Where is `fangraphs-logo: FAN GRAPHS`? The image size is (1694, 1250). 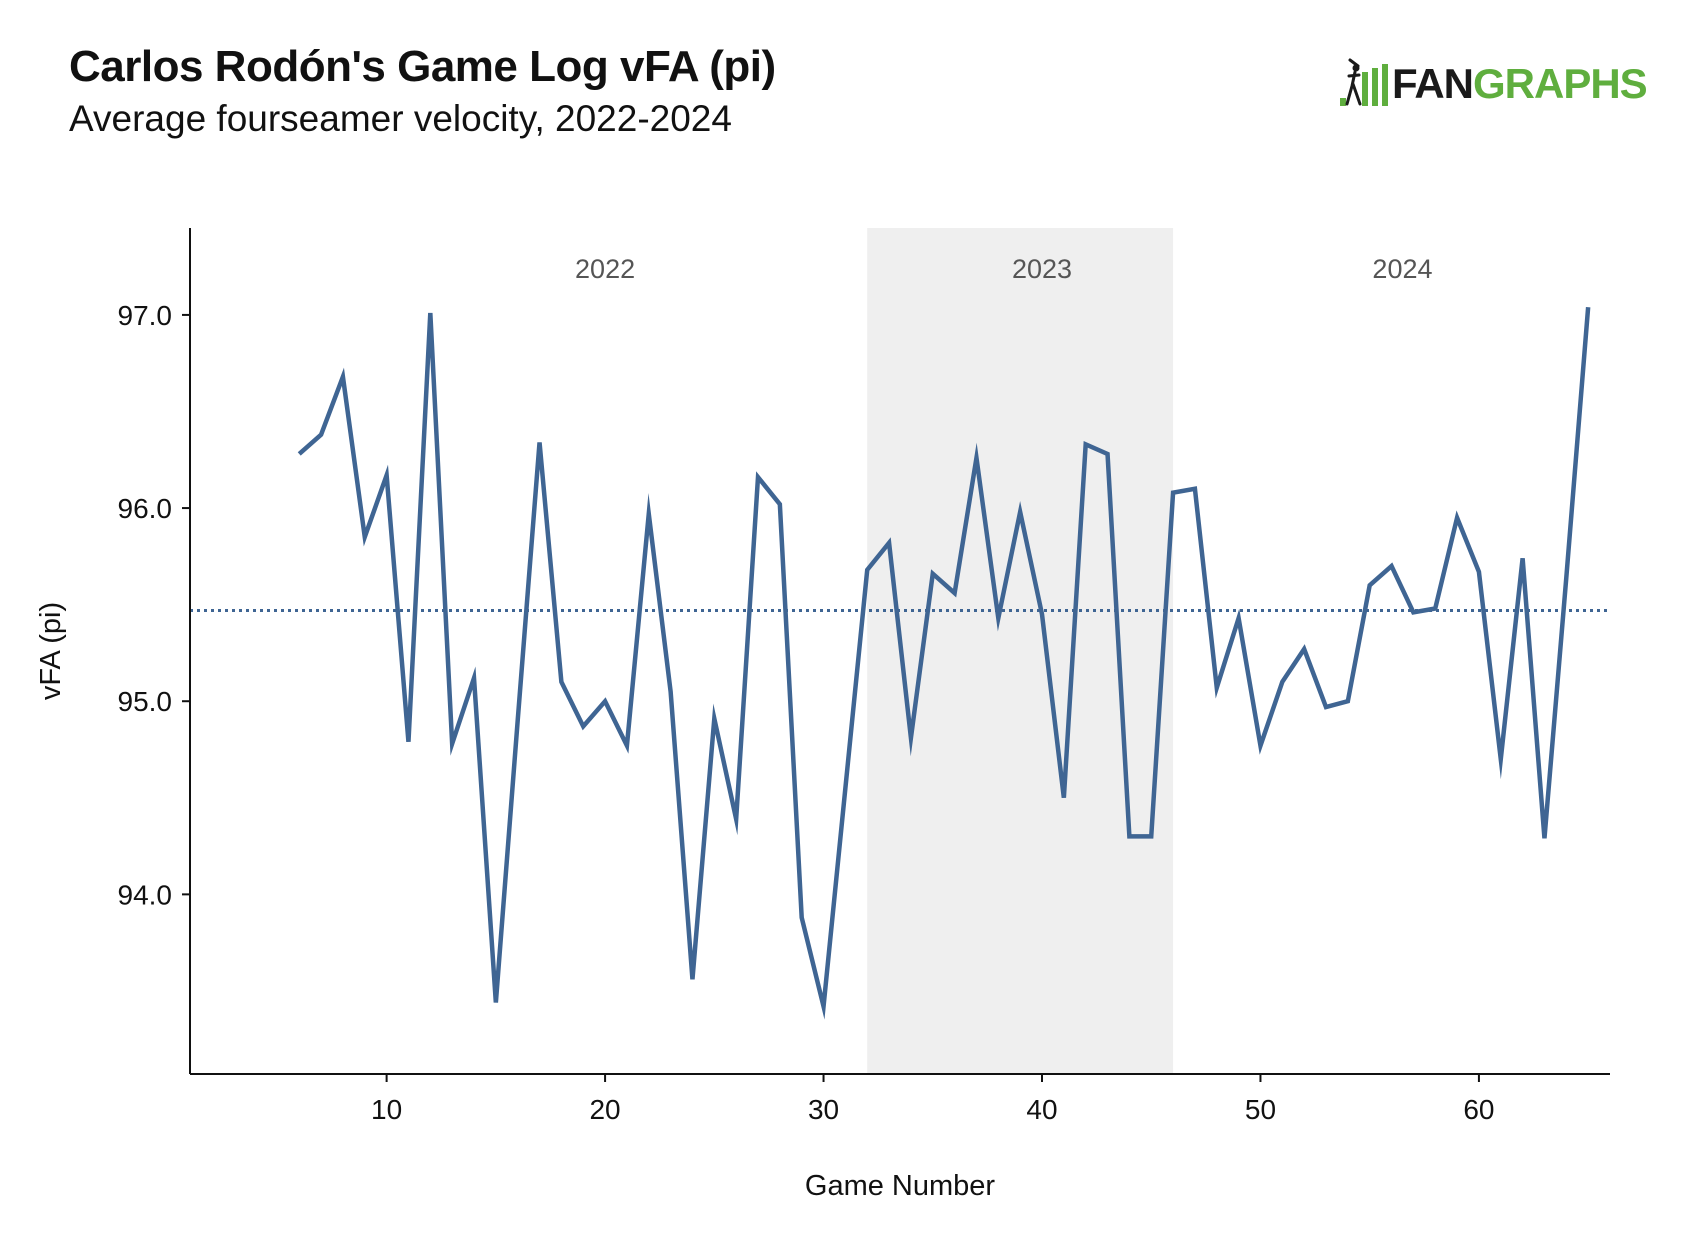 fangraphs-logo: FAN GRAPHS is located at coordinates (1494, 84).